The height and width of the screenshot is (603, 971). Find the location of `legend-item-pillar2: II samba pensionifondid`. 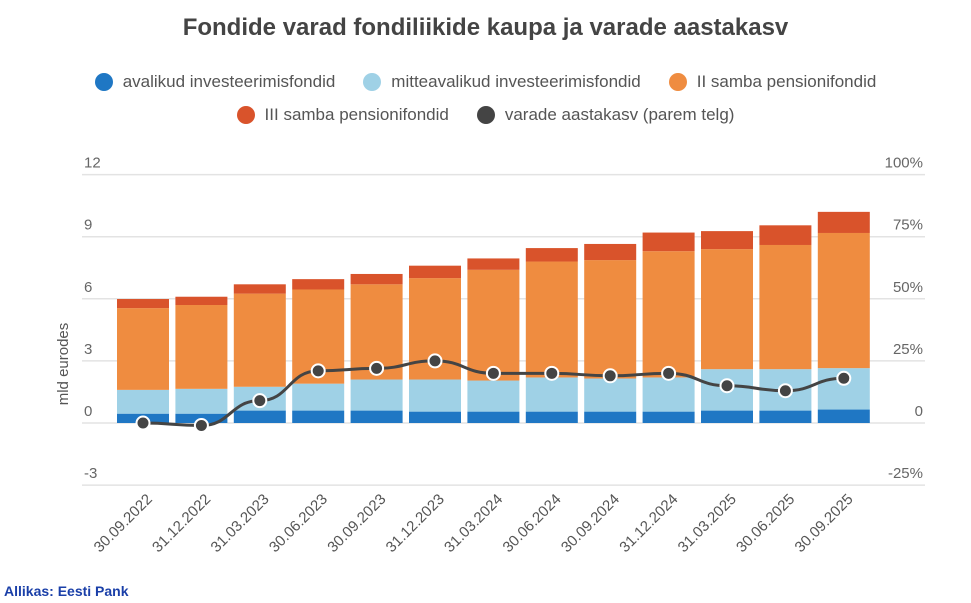

legend-item-pillar2: II samba pensionifondid is located at coordinates (772, 82).